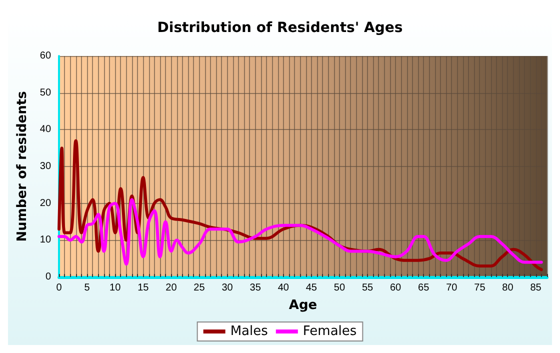 This screenshot has height=353, width=560. Describe the element at coordinates (22, 166) in the screenshot. I see `y-axis-title: Number of residents` at that location.